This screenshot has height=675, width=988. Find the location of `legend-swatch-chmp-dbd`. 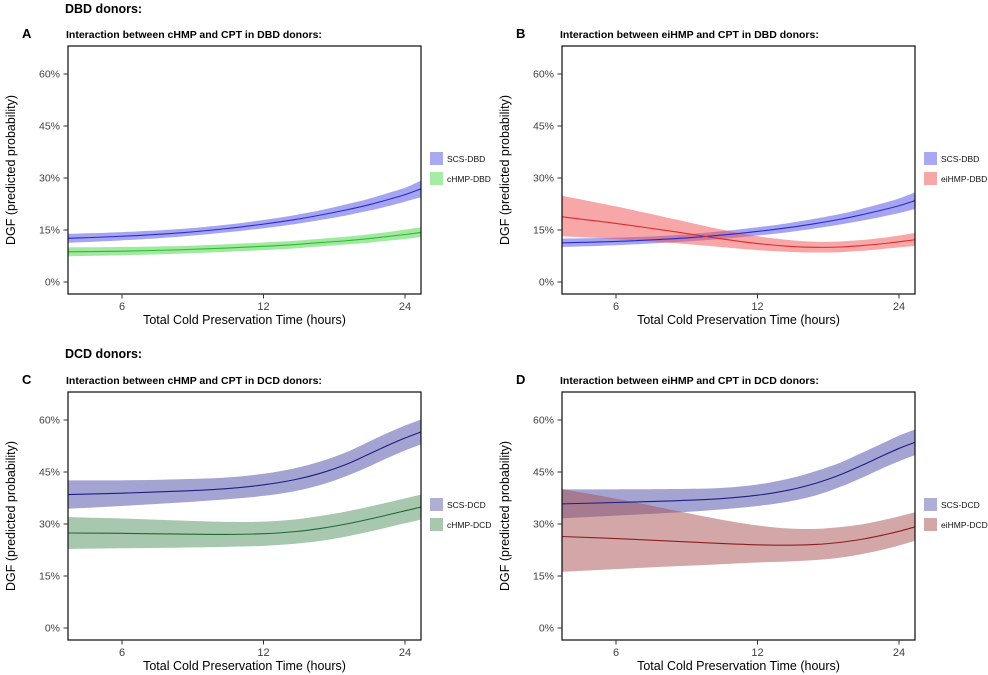

legend-swatch-chmp-dbd is located at coordinates (436, 178).